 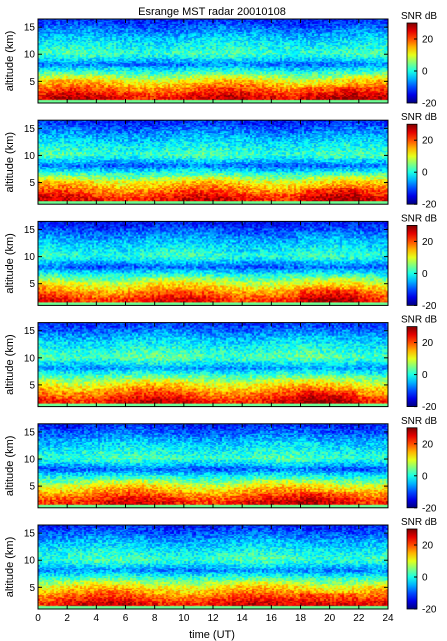 I want to click on radar-panel-2: 5 10 15 altitude (km) SNR dB -20 0 20, so click(x=220, y=161).